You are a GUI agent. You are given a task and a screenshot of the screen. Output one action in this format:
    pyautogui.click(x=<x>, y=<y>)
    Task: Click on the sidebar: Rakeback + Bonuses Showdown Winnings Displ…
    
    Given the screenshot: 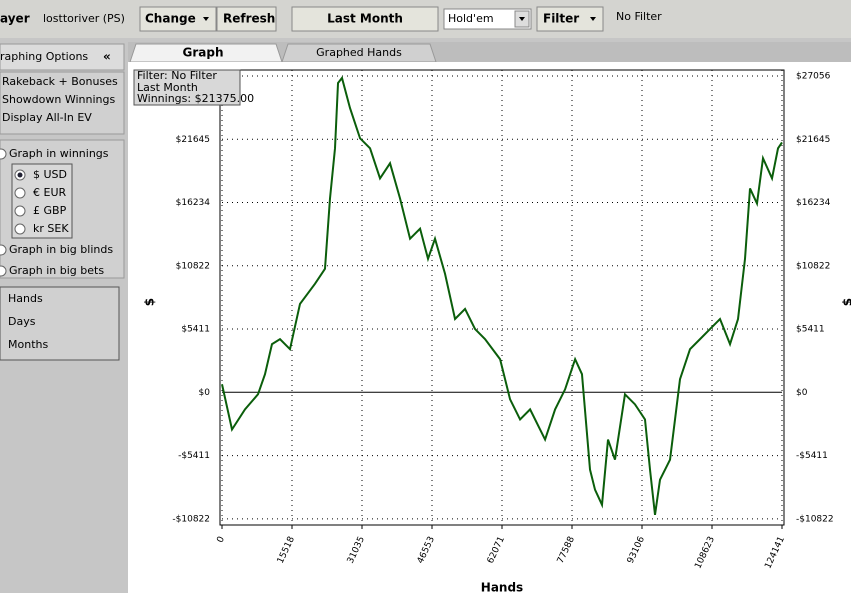 What is the action you would take?
    pyautogui.click(x=62, y=216)
    